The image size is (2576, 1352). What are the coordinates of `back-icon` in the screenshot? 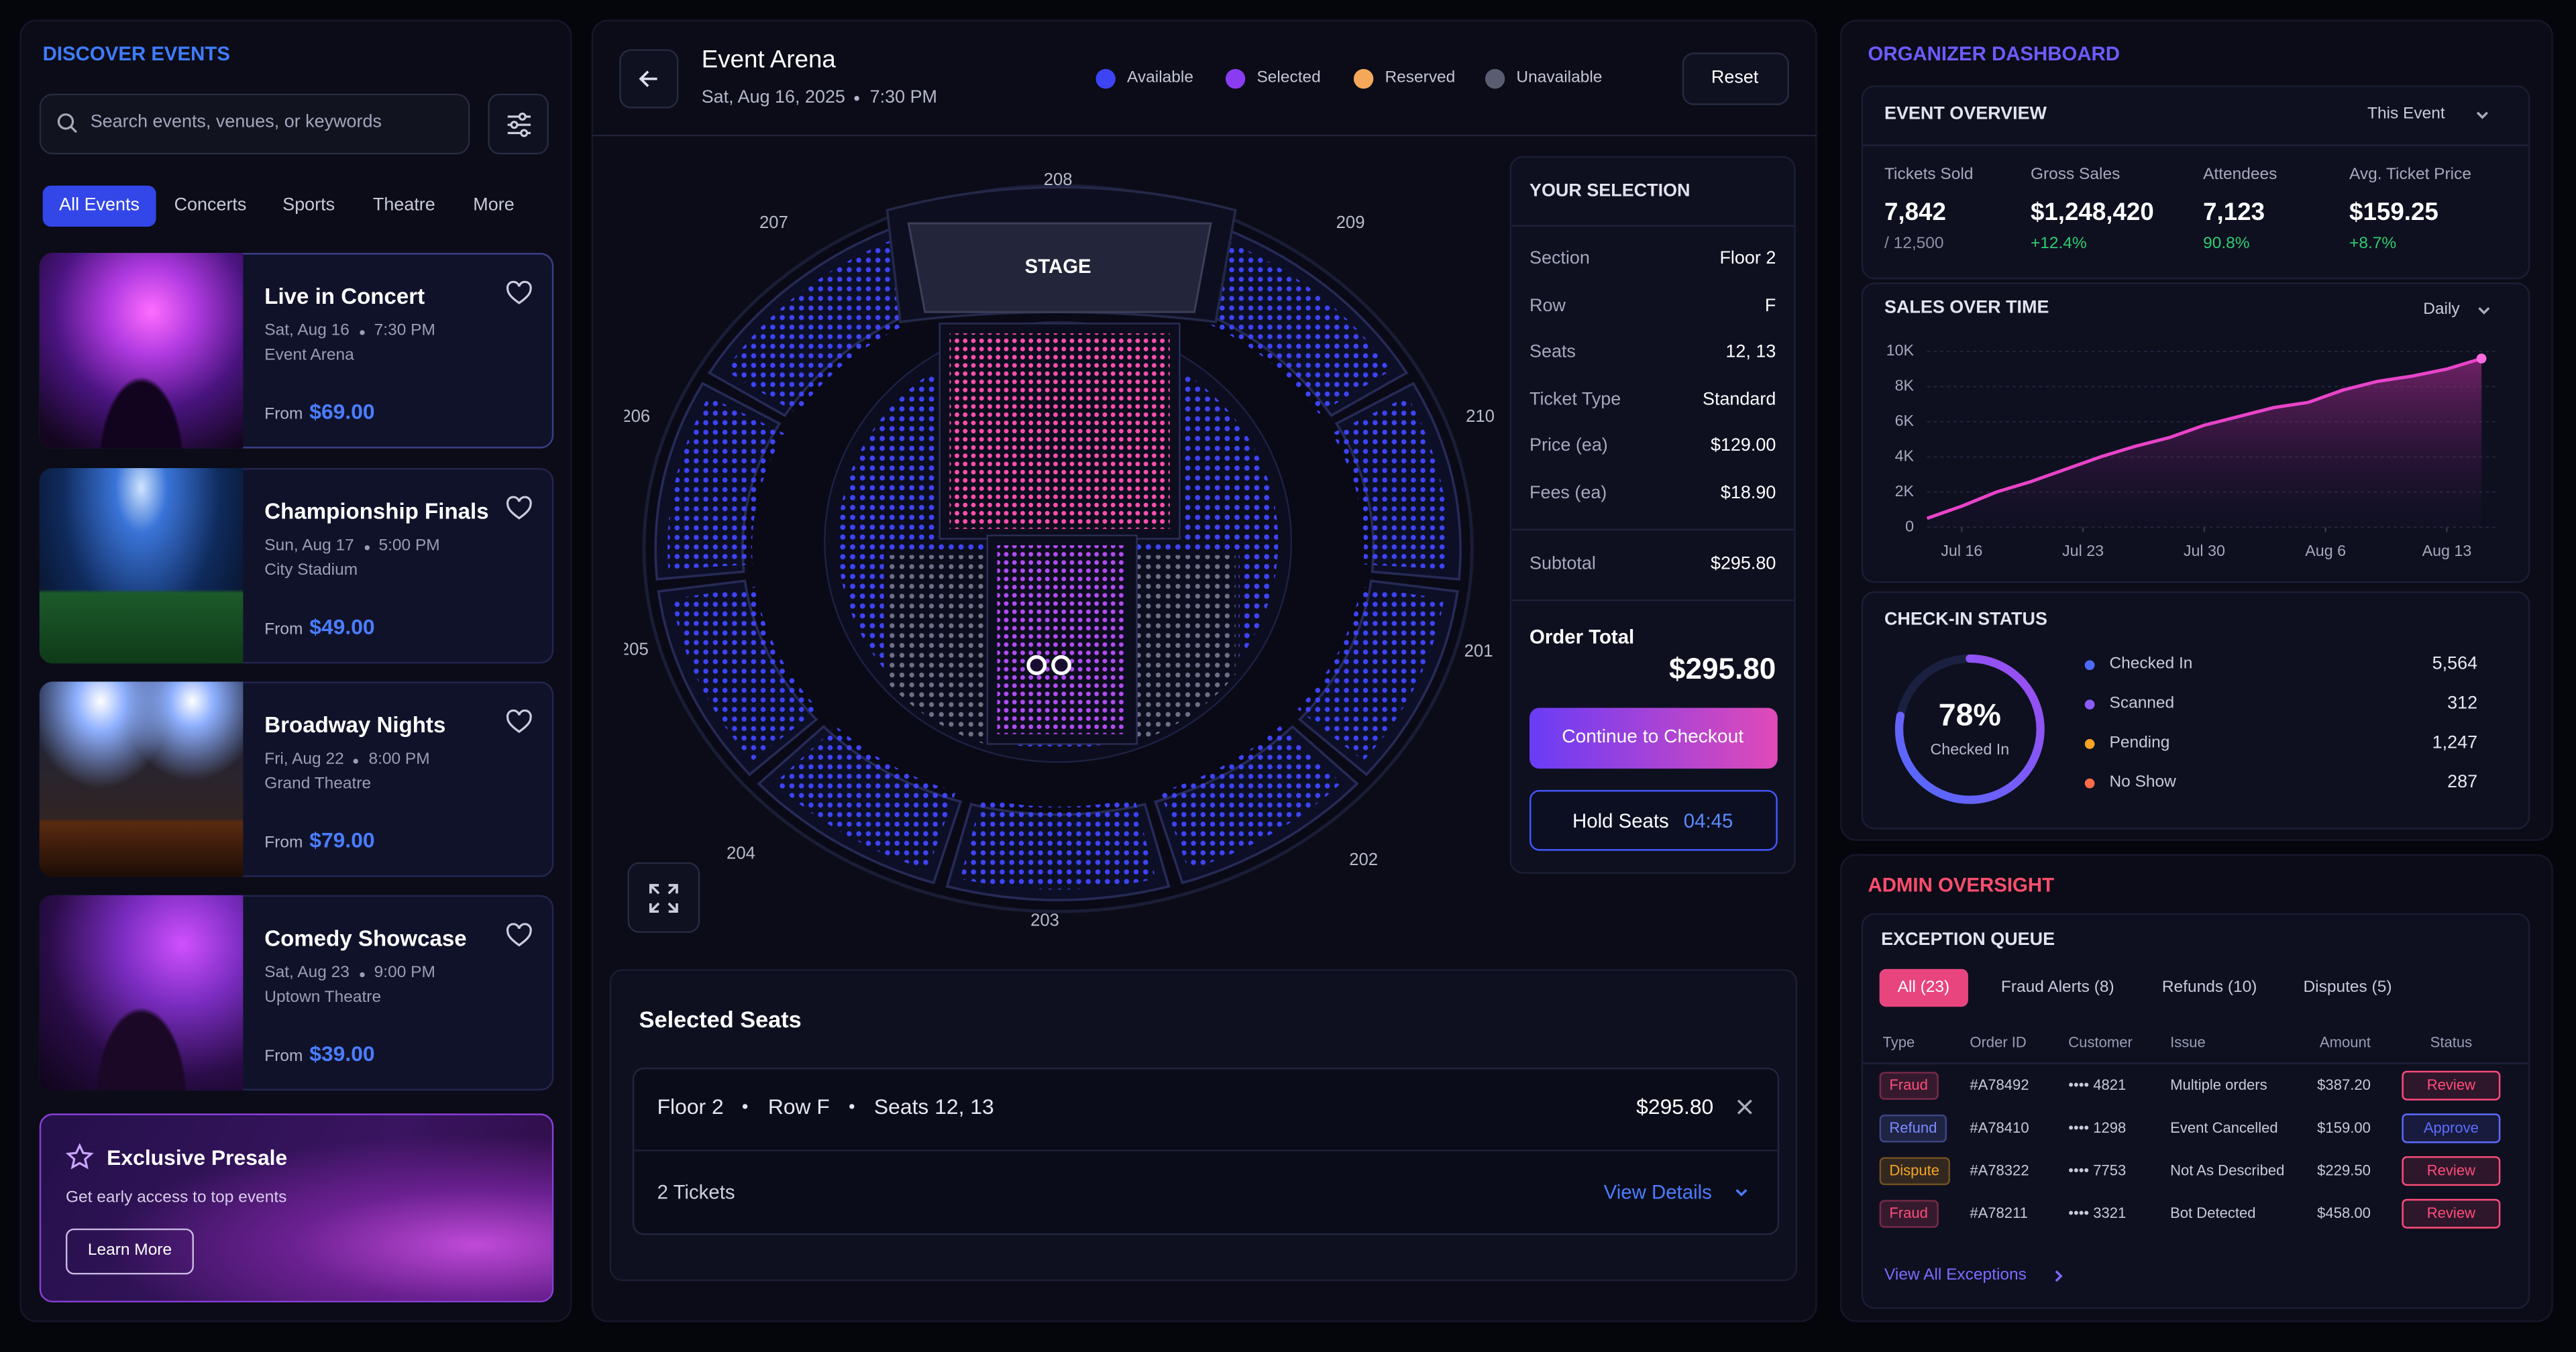 It's located at (648, 78).